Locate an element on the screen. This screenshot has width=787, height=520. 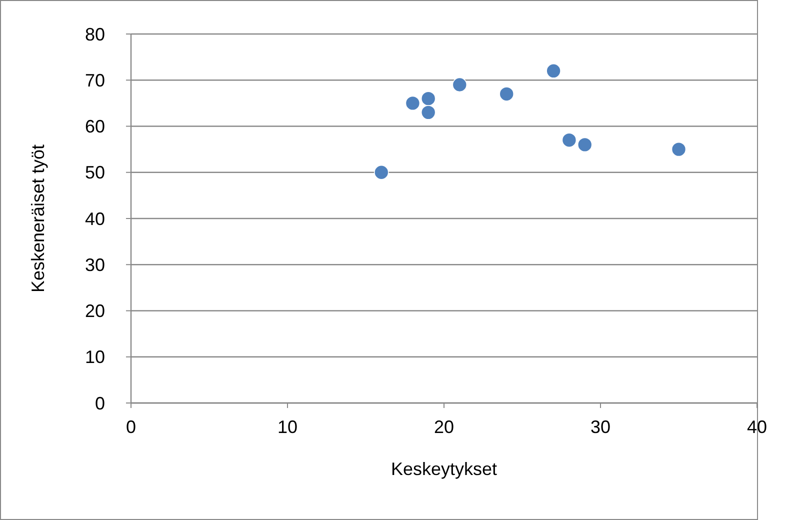
x-tick-label: 10 is located at coordinates (287, 427).